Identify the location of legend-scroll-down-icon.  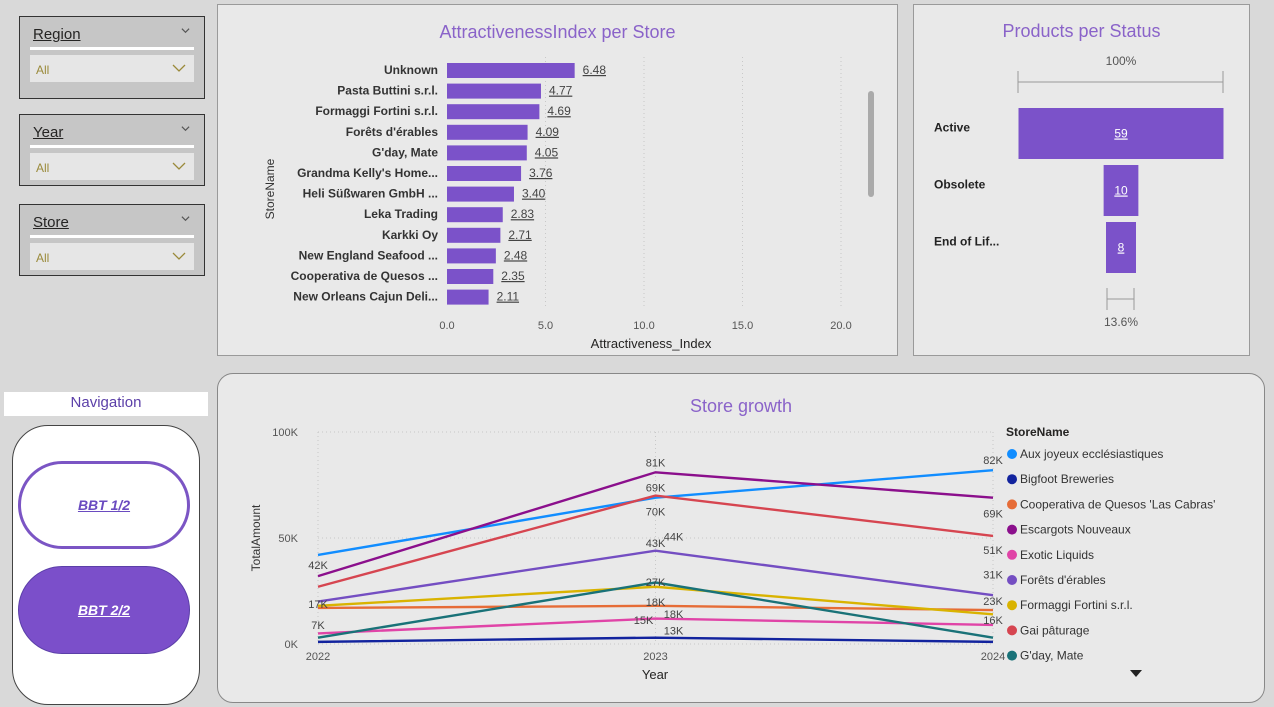
(1136, 673).